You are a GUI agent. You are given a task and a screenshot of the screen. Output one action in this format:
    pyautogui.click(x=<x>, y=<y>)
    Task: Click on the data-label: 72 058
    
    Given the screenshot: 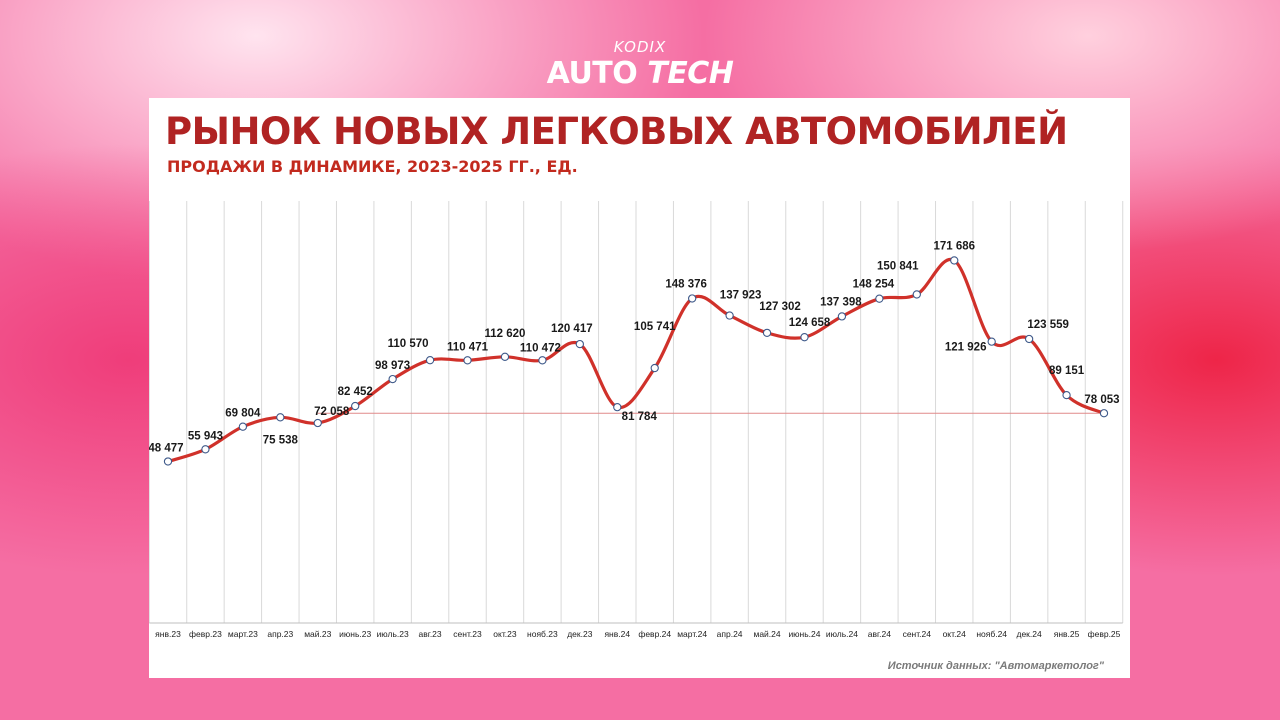 What is the action you would take?
    pyautogui.click(x=332, y=412)
    